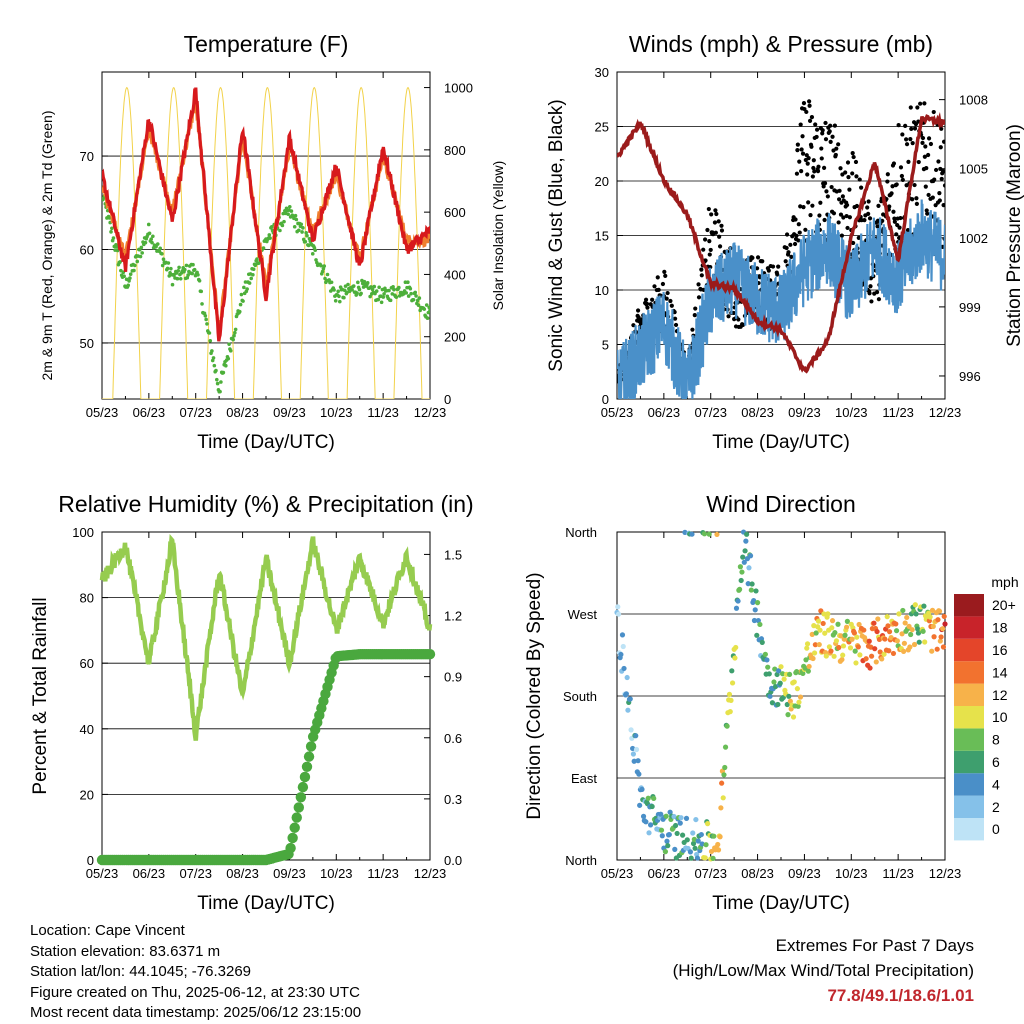 Image resolution: width=1024 pixels, height=1024 pixels. I want to click on temp-y2tick-label: 600, so click(455, 212).